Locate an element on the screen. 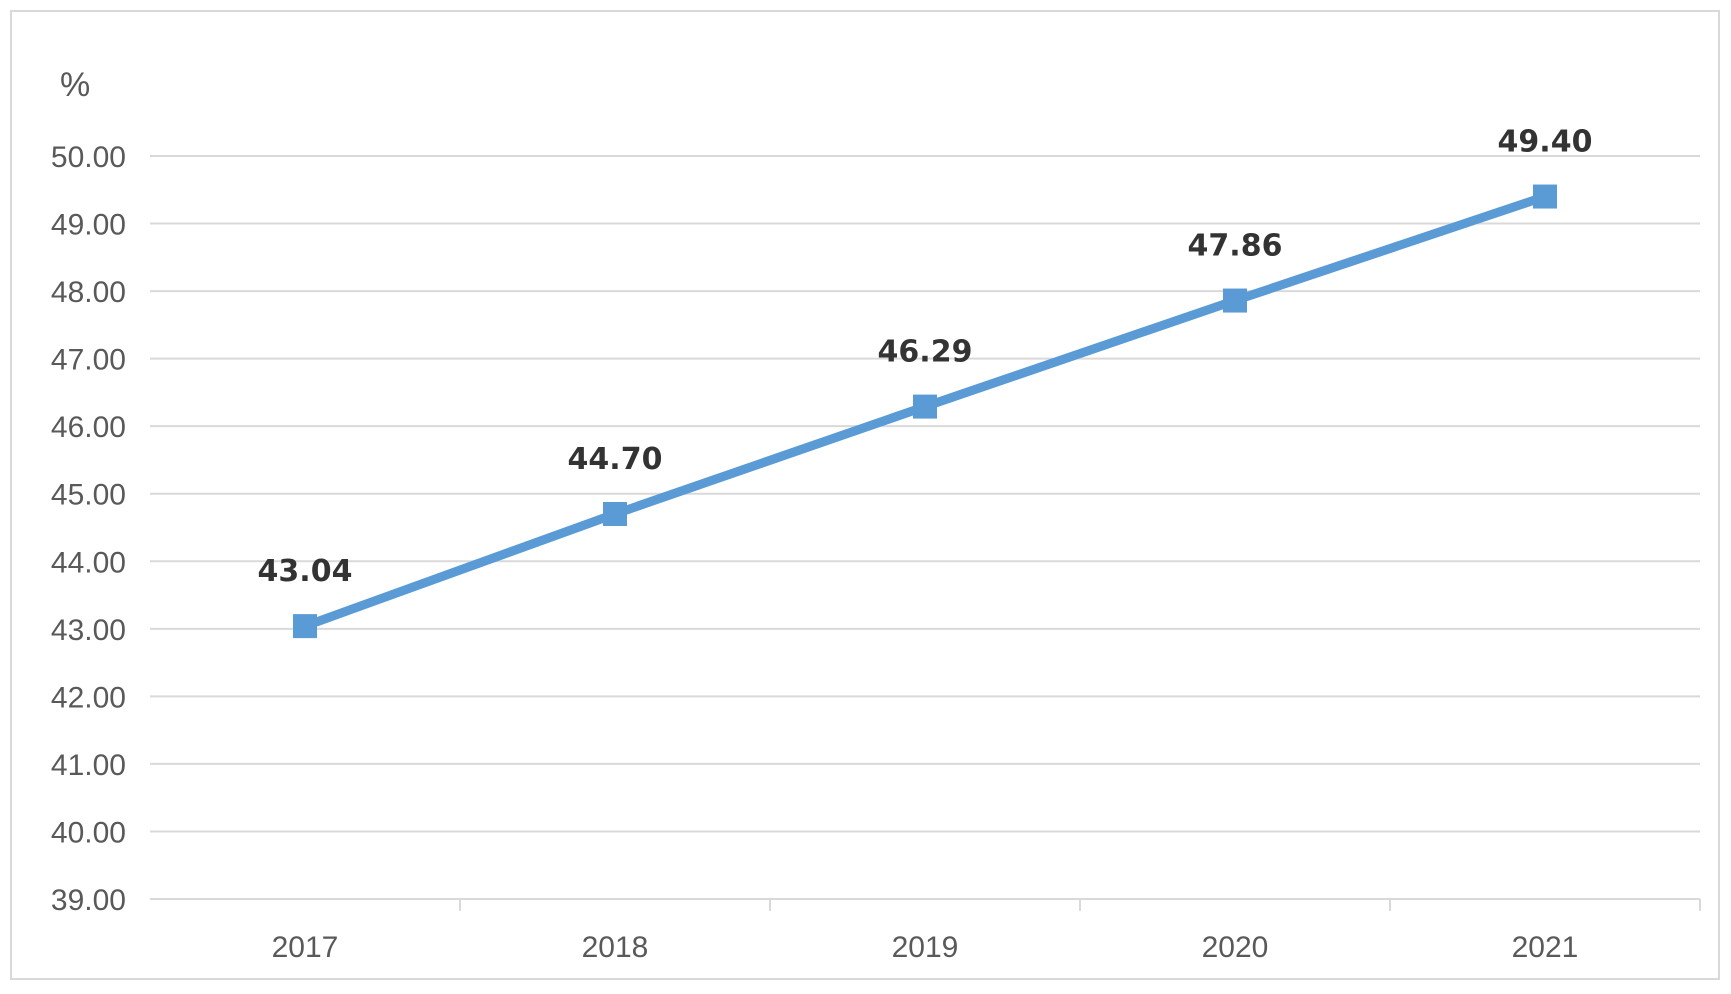 This screenshot has width=1731, height=994. data-label: 49.40 is located at coordinates (1545, 142).